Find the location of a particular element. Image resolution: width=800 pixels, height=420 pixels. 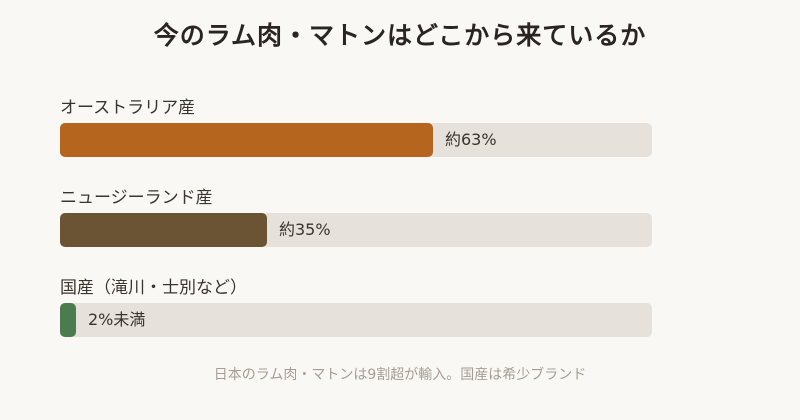

footnote: 日本のラム肉・マトンは9割超が輸入。国産は希少ブランド is located at coordinates (400, 375).